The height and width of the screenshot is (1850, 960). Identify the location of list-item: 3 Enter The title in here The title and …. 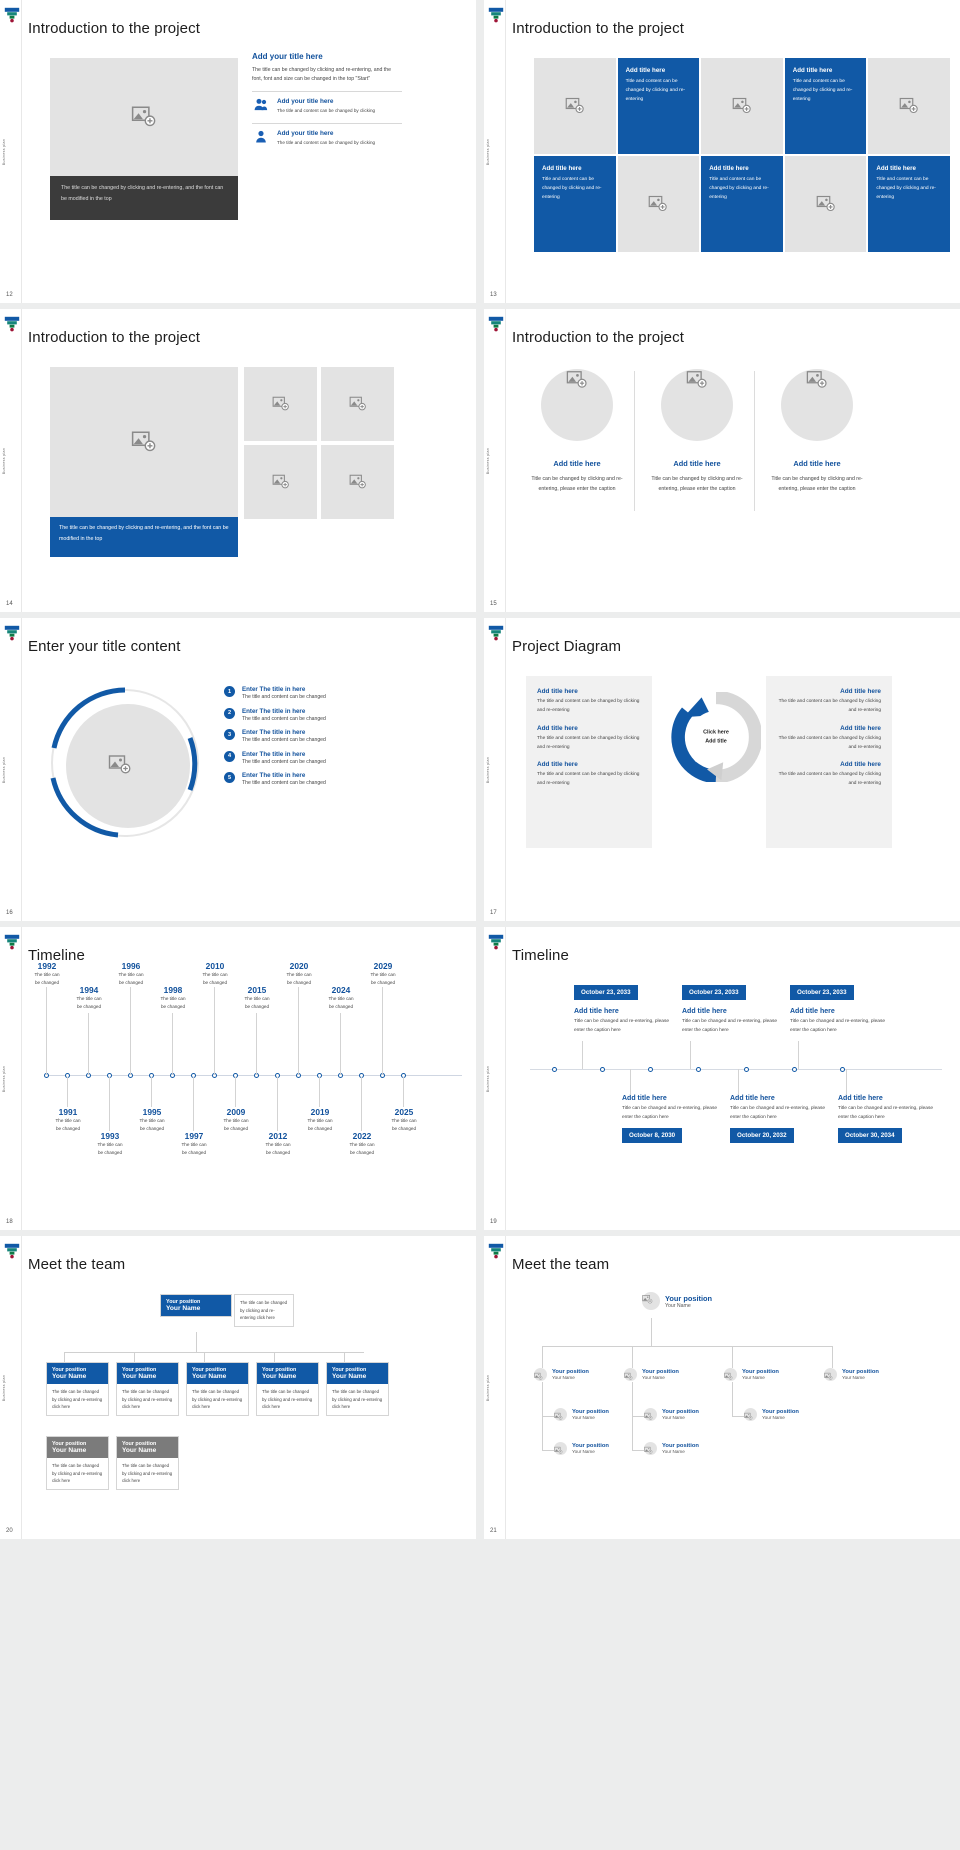
(314, 736).